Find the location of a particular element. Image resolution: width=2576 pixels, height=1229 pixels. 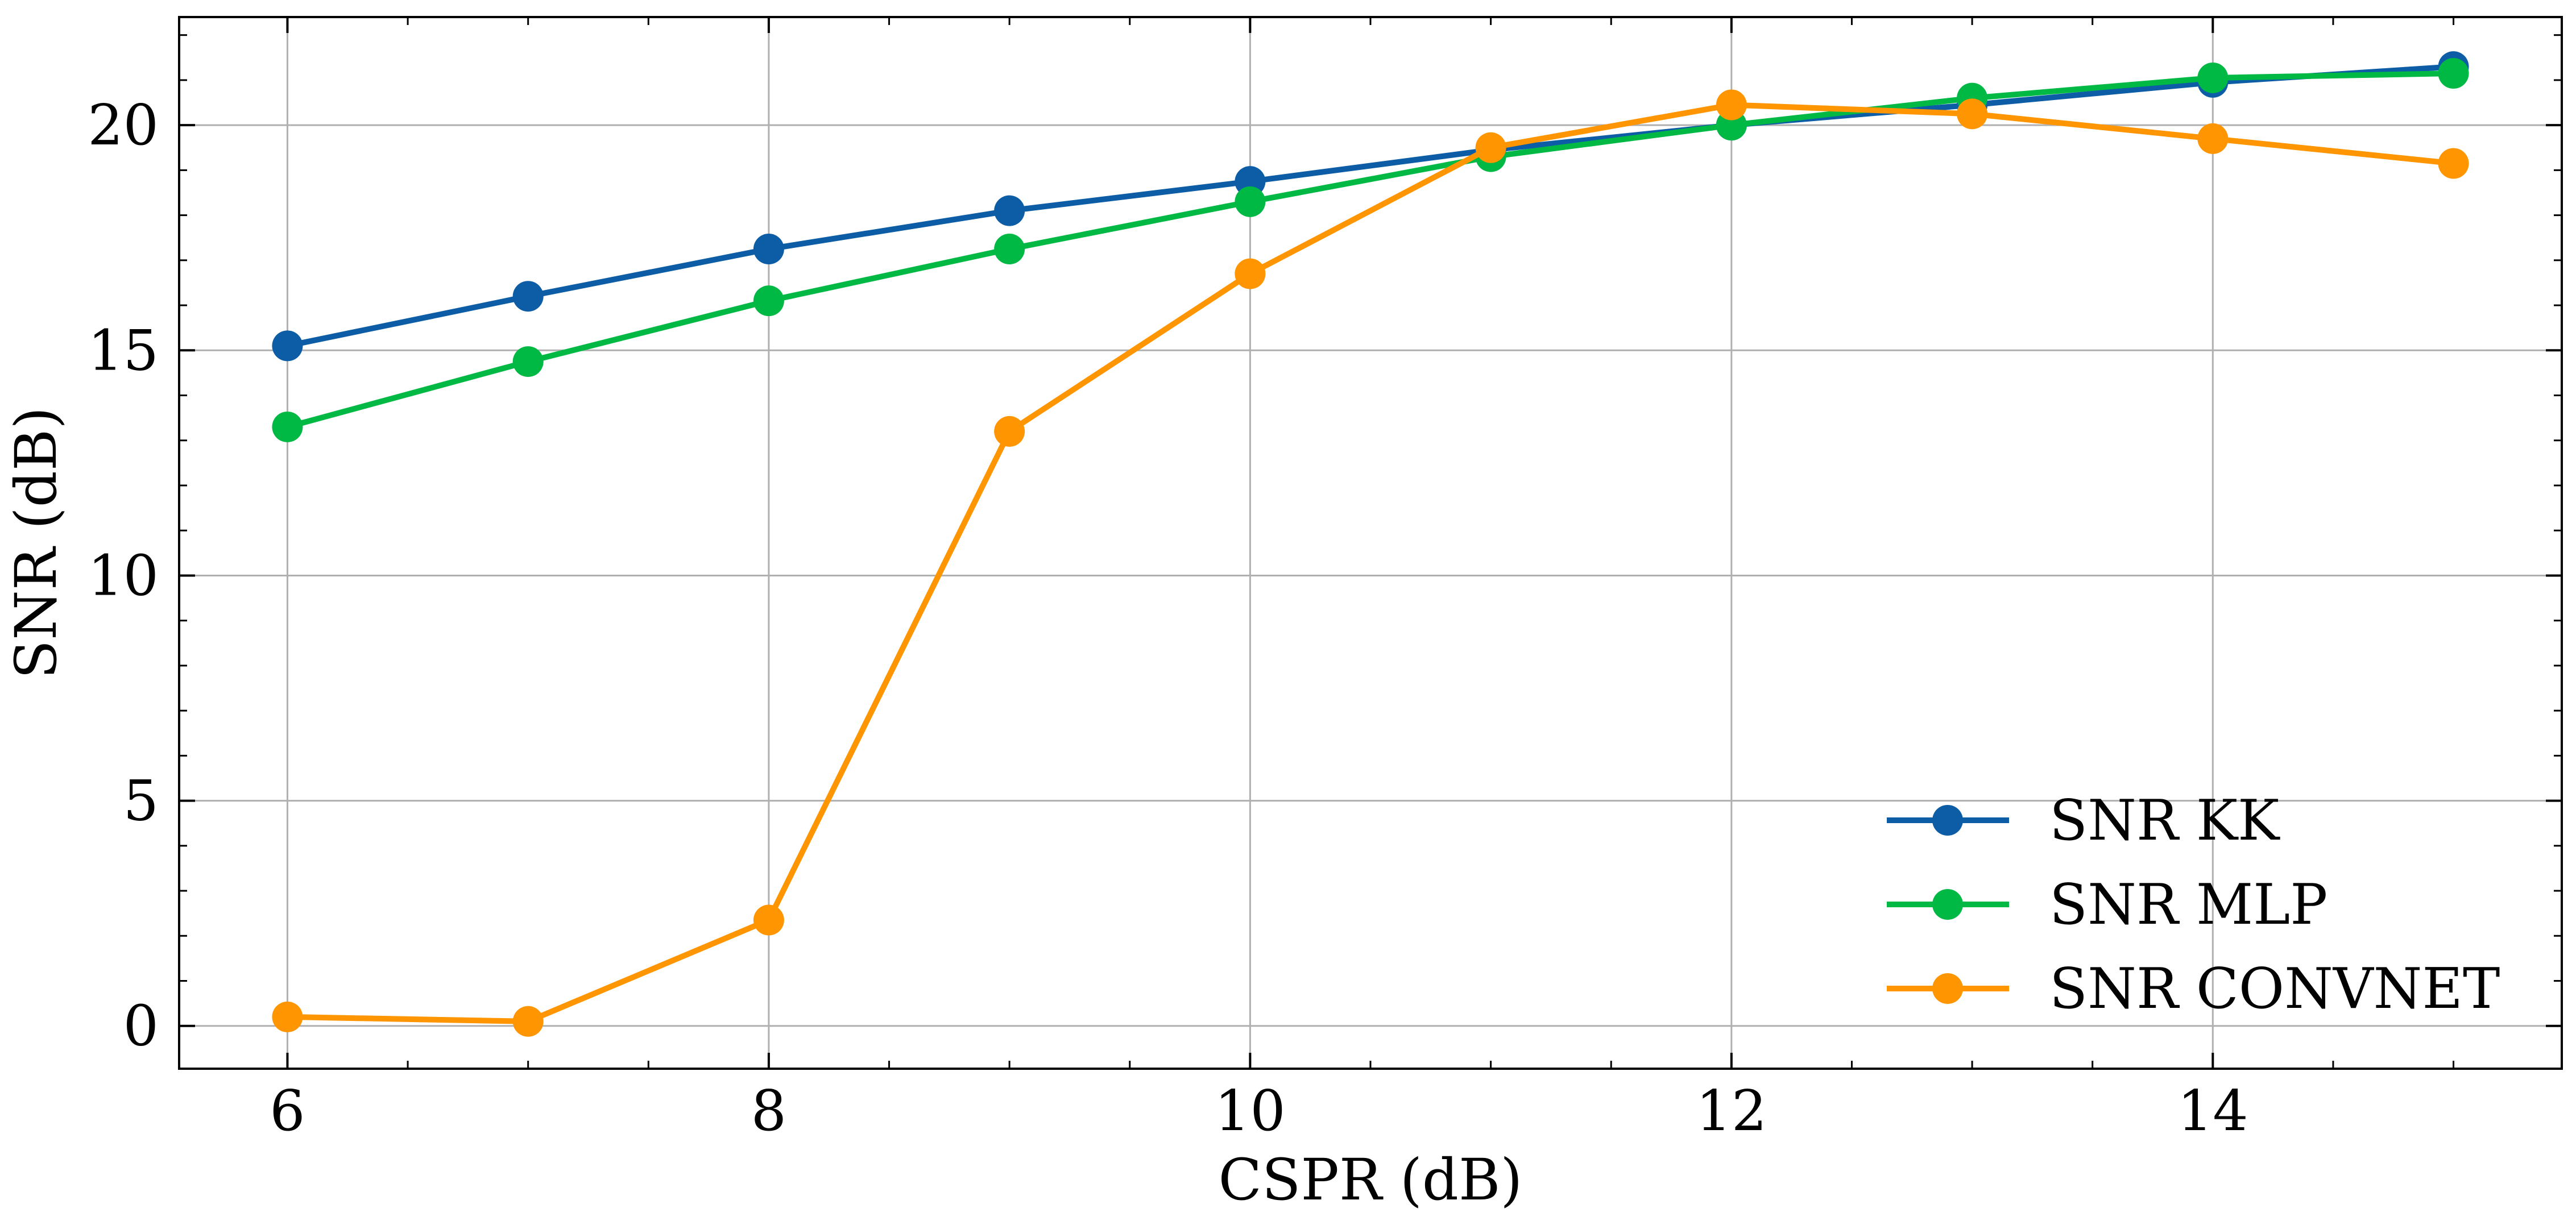

y-tick-label: 5 is located at coordinates (141, 801).